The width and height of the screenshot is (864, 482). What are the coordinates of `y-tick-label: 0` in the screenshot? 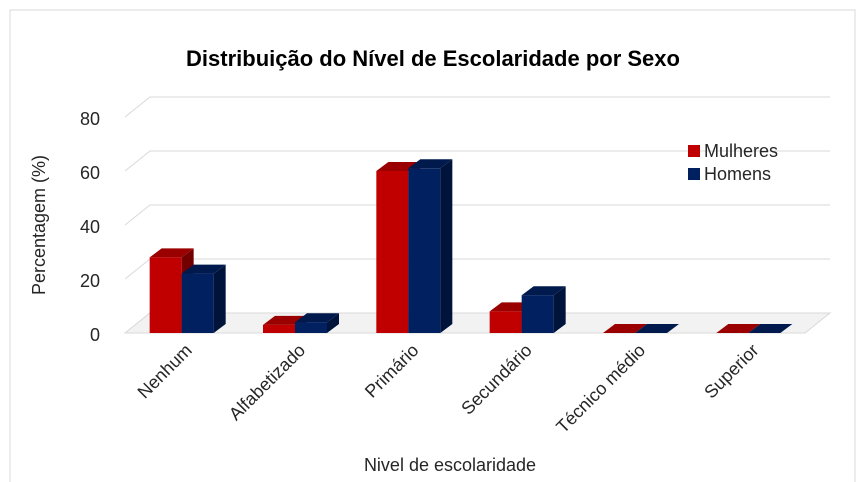 It's located at (95, 335).